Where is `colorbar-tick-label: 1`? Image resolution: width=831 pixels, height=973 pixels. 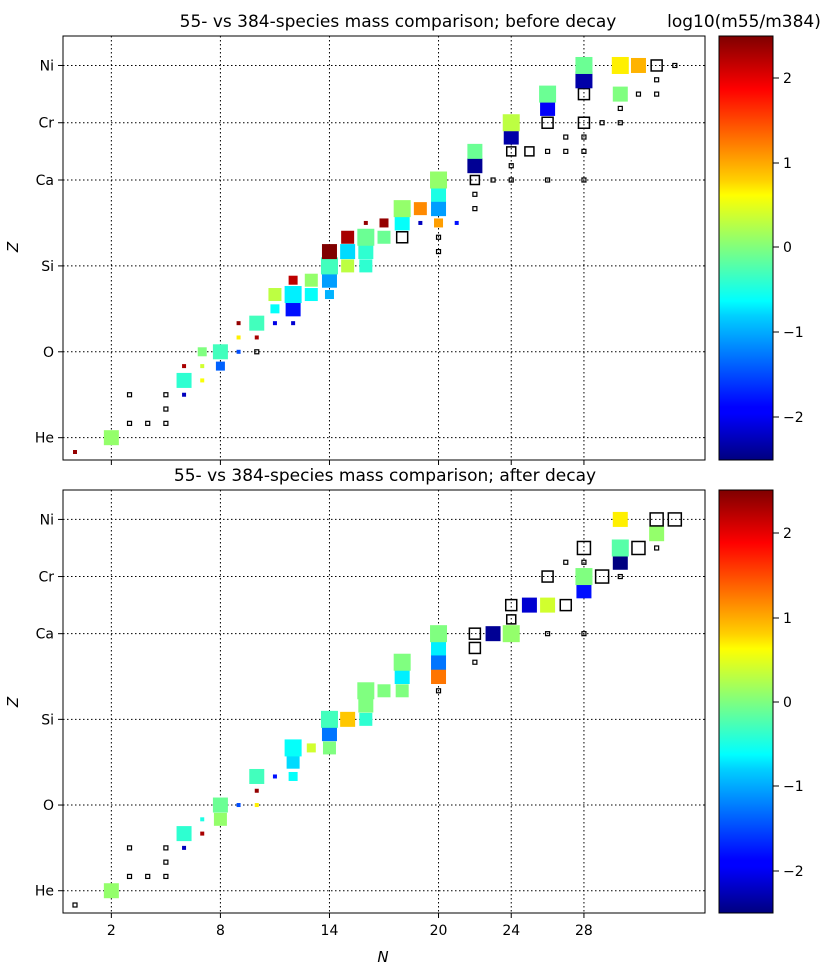 colorbar-tick-label: 1 is located at coordinates (787, 164).